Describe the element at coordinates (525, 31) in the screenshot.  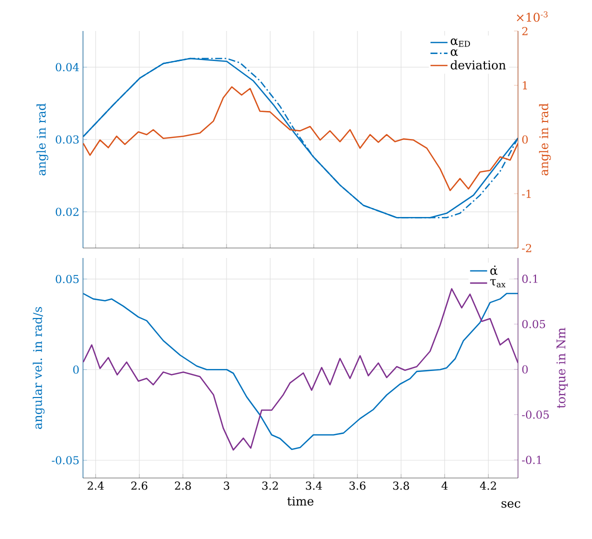
I see `y2-tick-label: 2` at that location.